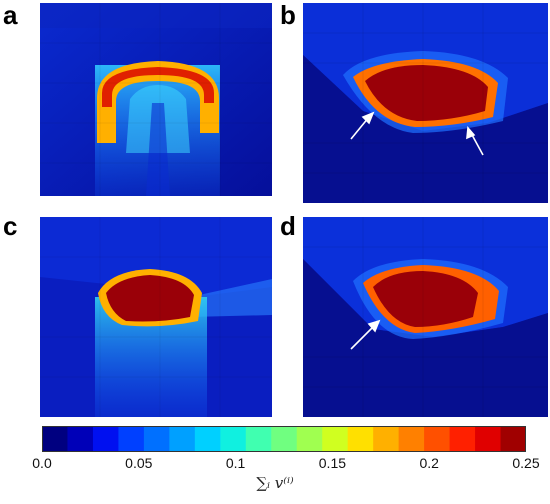  I want to click on panel-label-b: b, so click(288, 15).